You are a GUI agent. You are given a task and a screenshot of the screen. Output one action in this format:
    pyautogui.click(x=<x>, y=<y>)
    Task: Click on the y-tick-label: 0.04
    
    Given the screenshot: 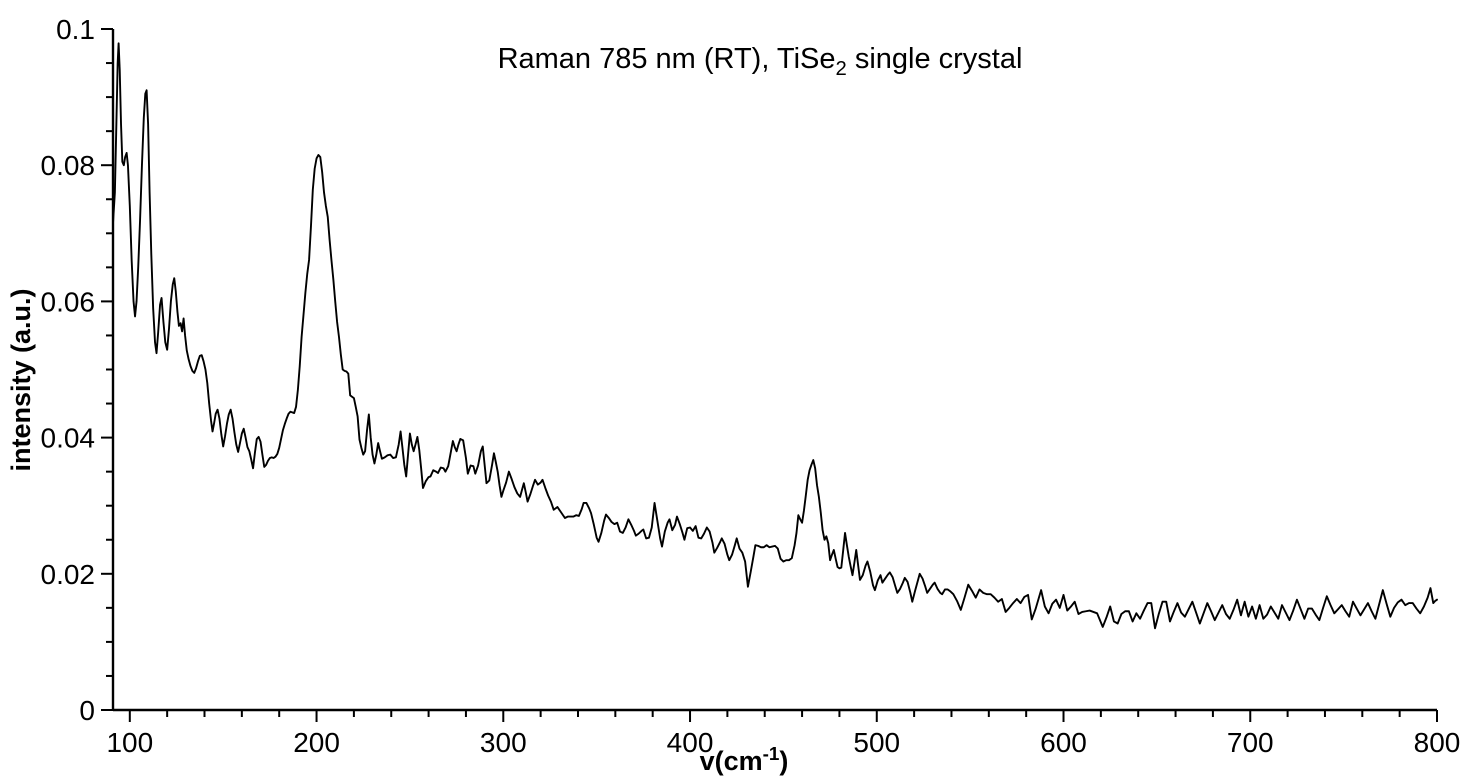 What is the action you would take?
    pyautogui.click(x=68, y=438)
    